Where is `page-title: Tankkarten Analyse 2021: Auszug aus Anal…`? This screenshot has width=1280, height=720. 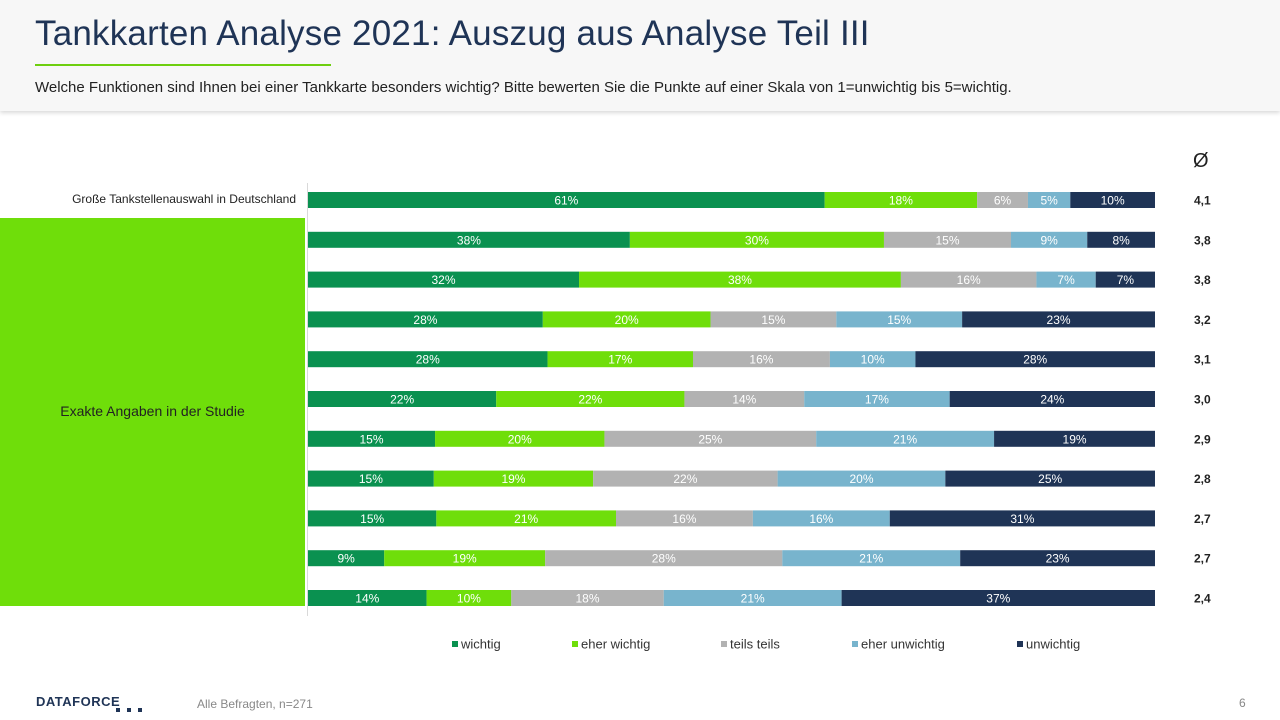
page-title: Tankkarten Analyse 2021: Auszug aus Anal… is located at coordinates (452, 33).